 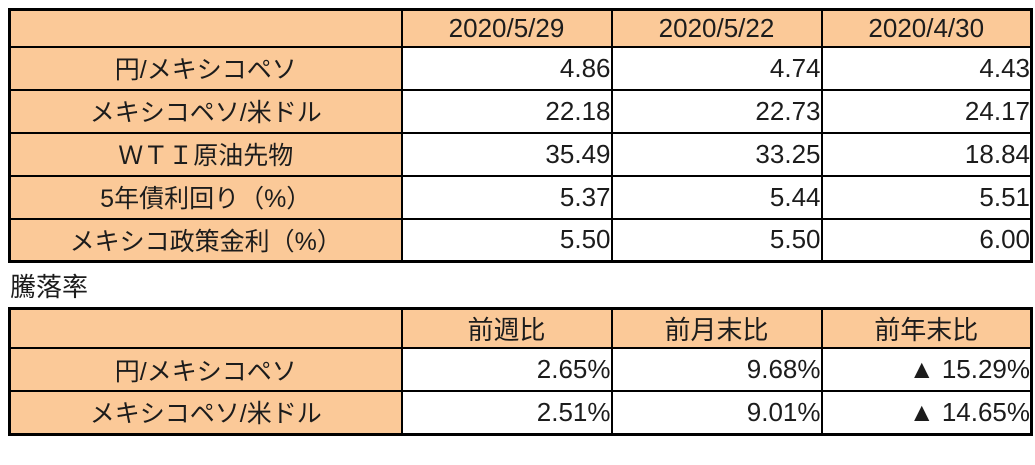 I want to click on value-cell: 22.18, so click(x=506, y=111).